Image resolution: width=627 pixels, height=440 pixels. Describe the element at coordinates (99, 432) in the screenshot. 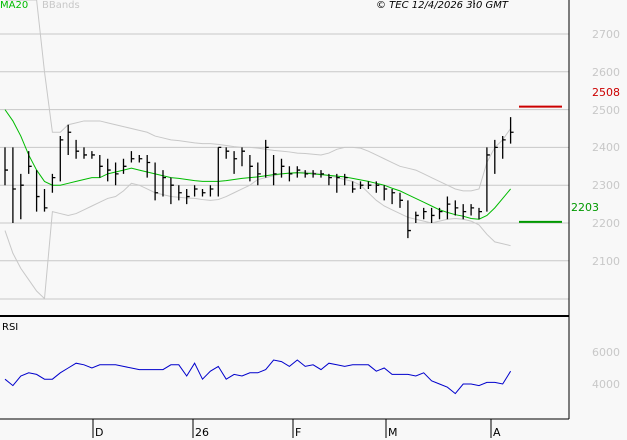

I see `x-tick-label: D` at that location.